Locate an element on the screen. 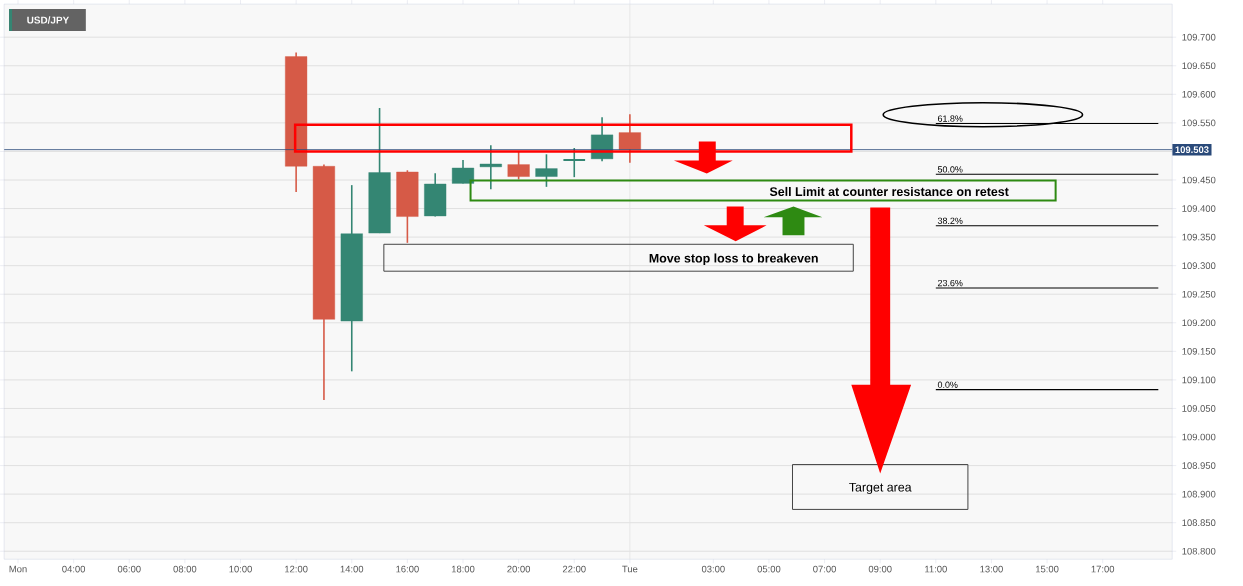 The width and height of the screenshot is (1243, 586). y-tick-label: 109.600 is located at coordinates (1199, 94).